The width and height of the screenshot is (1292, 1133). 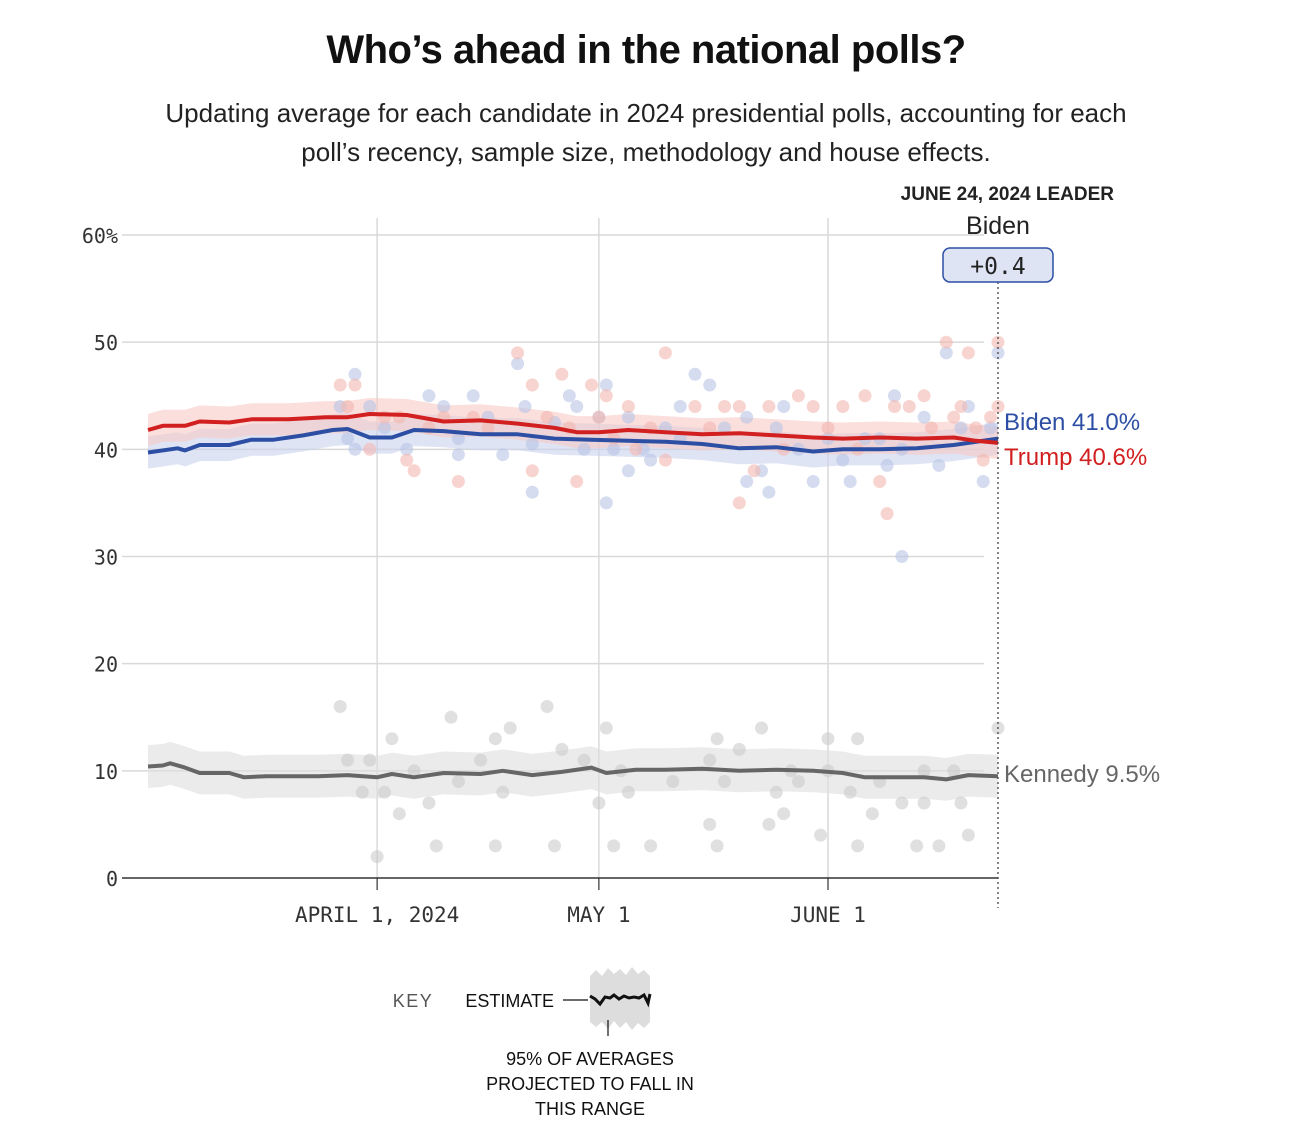 What do you see at coordinates (573, 771) in the screenshot?
I see `kennedy-estimate-line` at bounding box center [573, 771].